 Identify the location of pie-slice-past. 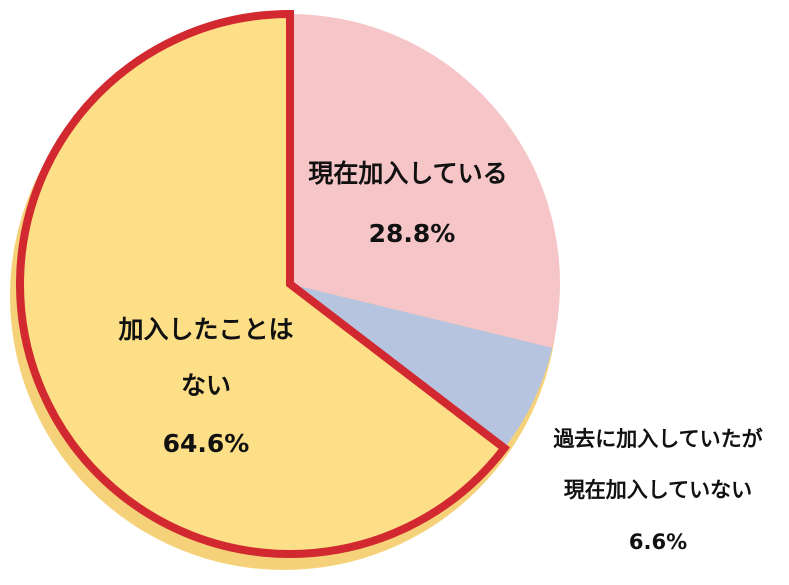
(421, 366).